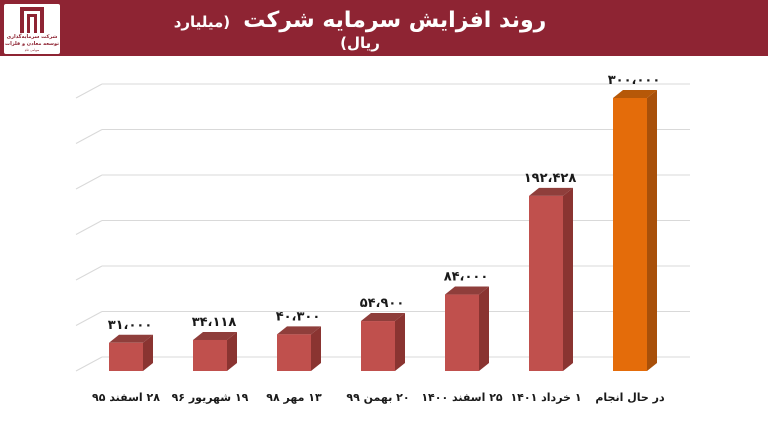  I want to click on data-label: ۳۰۰،۰۰۰, so click(634, 80).